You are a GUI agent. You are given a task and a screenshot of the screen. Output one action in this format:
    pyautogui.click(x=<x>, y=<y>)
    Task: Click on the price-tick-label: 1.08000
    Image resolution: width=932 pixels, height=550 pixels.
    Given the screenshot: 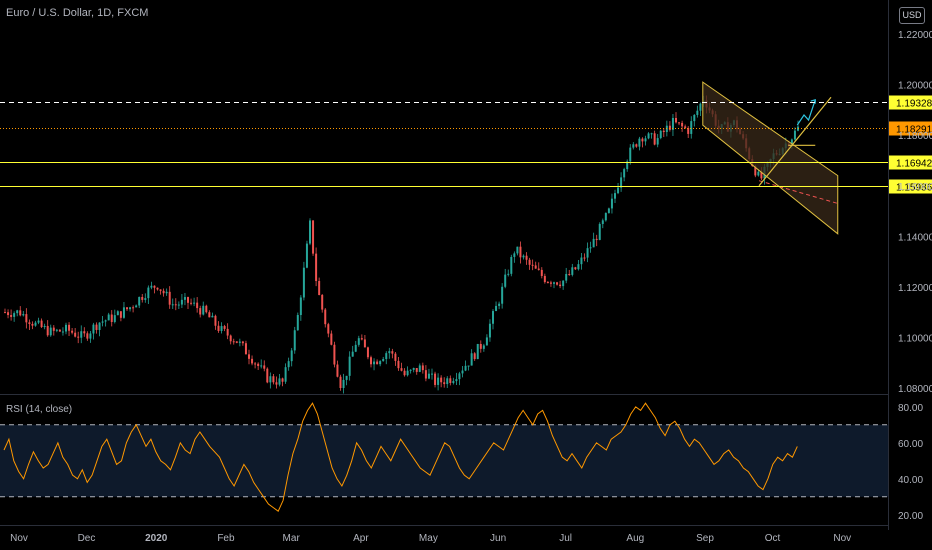 What is the action you would take?
    pyautogui.click(x=915, y=389)
    